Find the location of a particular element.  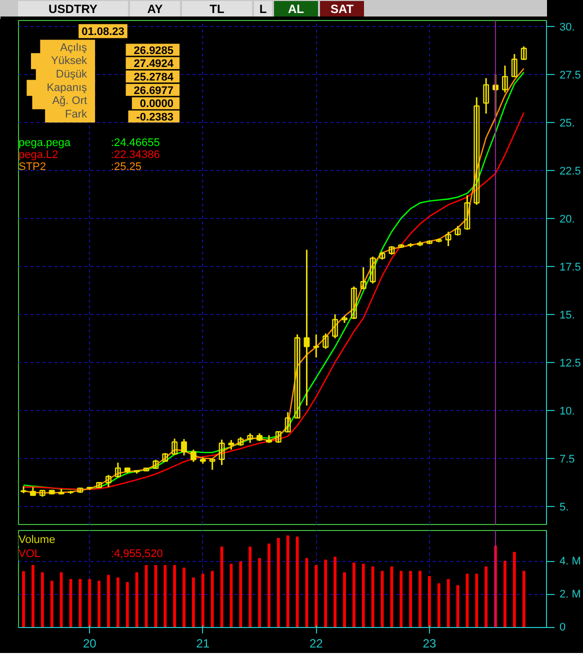

y-tick-label: 12.5 is located at coordinates (570, 363).